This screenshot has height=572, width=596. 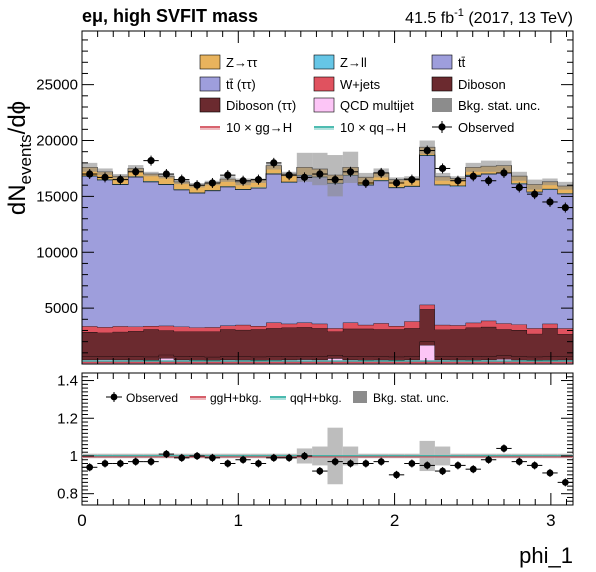 What do you see at coordinates (489, 17) in the screenshot?
I see `lumi-label: 41.5 fb-1 (2017, 13 TeV)` at bounding box center [489, 17].